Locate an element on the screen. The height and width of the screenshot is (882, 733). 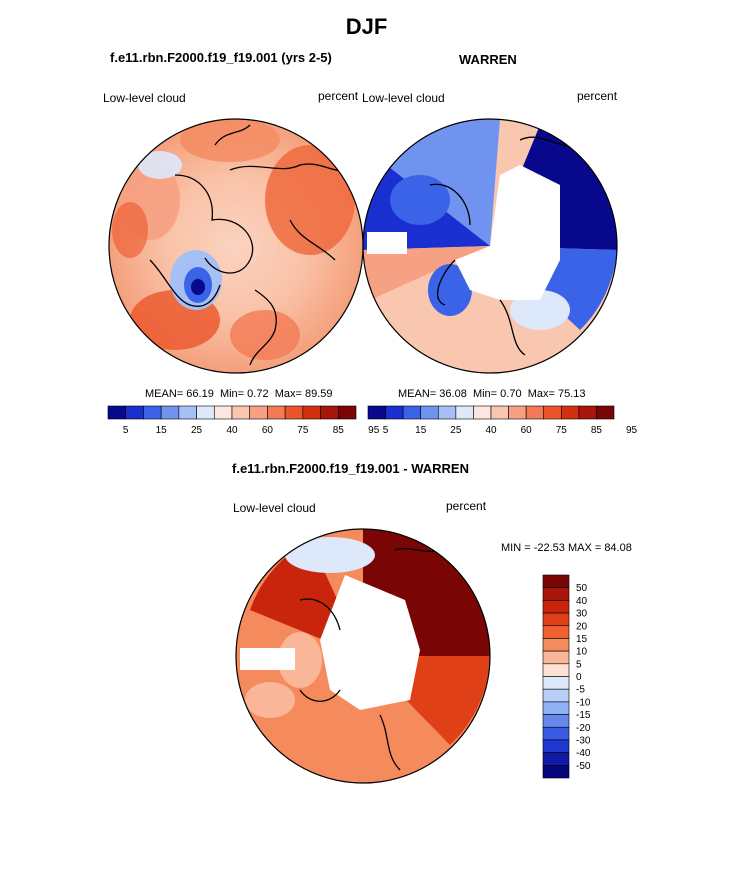
colorbar-2-tick-label: 75 is located at coordinates (562, 430).